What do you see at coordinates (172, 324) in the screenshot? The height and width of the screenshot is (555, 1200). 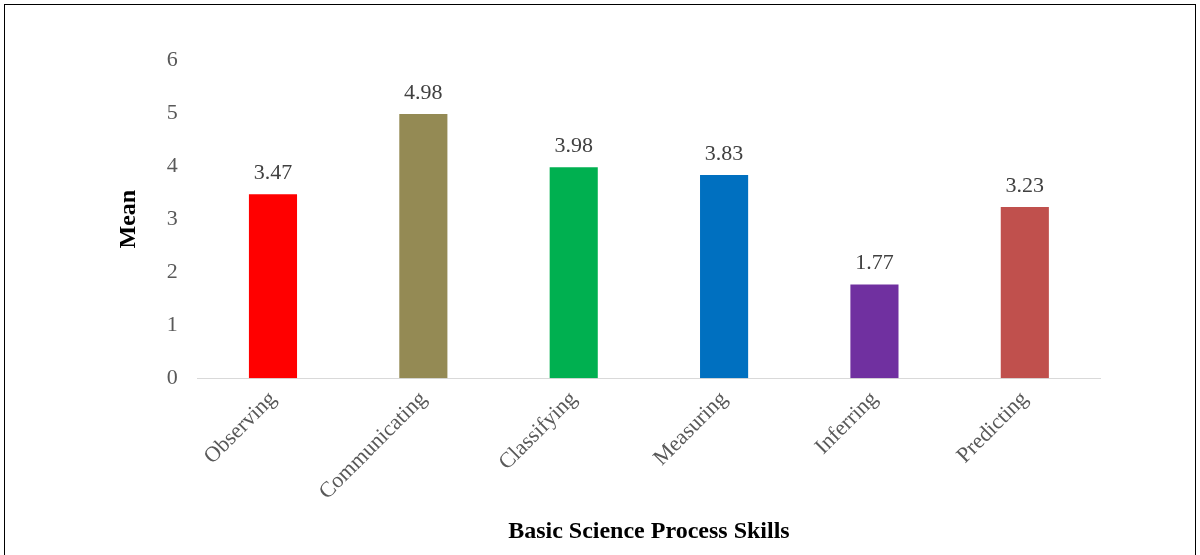 I see `y-tick-label: 1` at bounding box center [172, 324].